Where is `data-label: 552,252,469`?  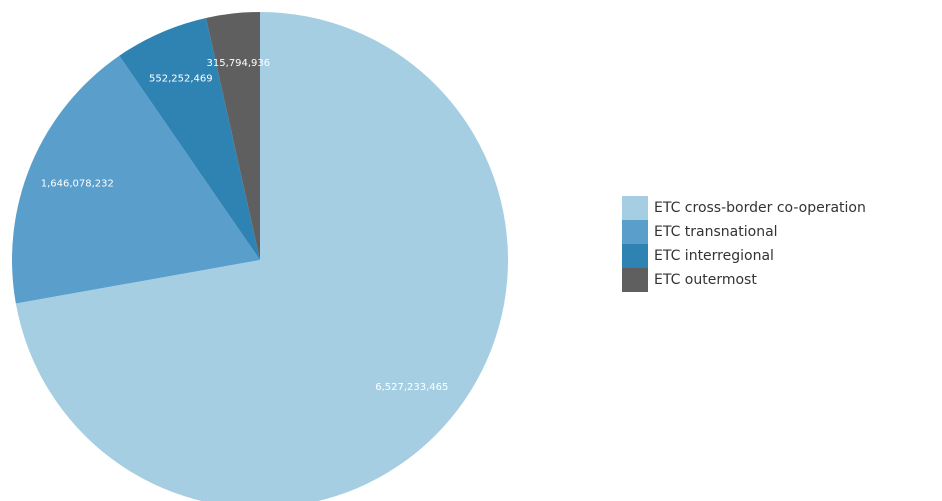
data-label: 552,252,469 is located at coordinates (181, 79).